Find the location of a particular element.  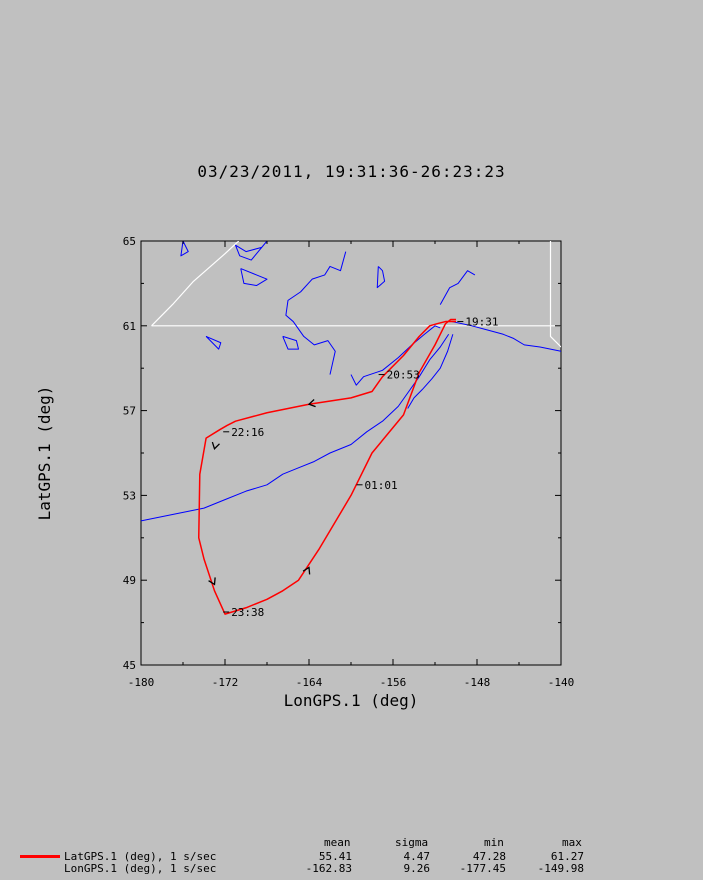

lat-legend-swatch is located at coordinates (40, 856).